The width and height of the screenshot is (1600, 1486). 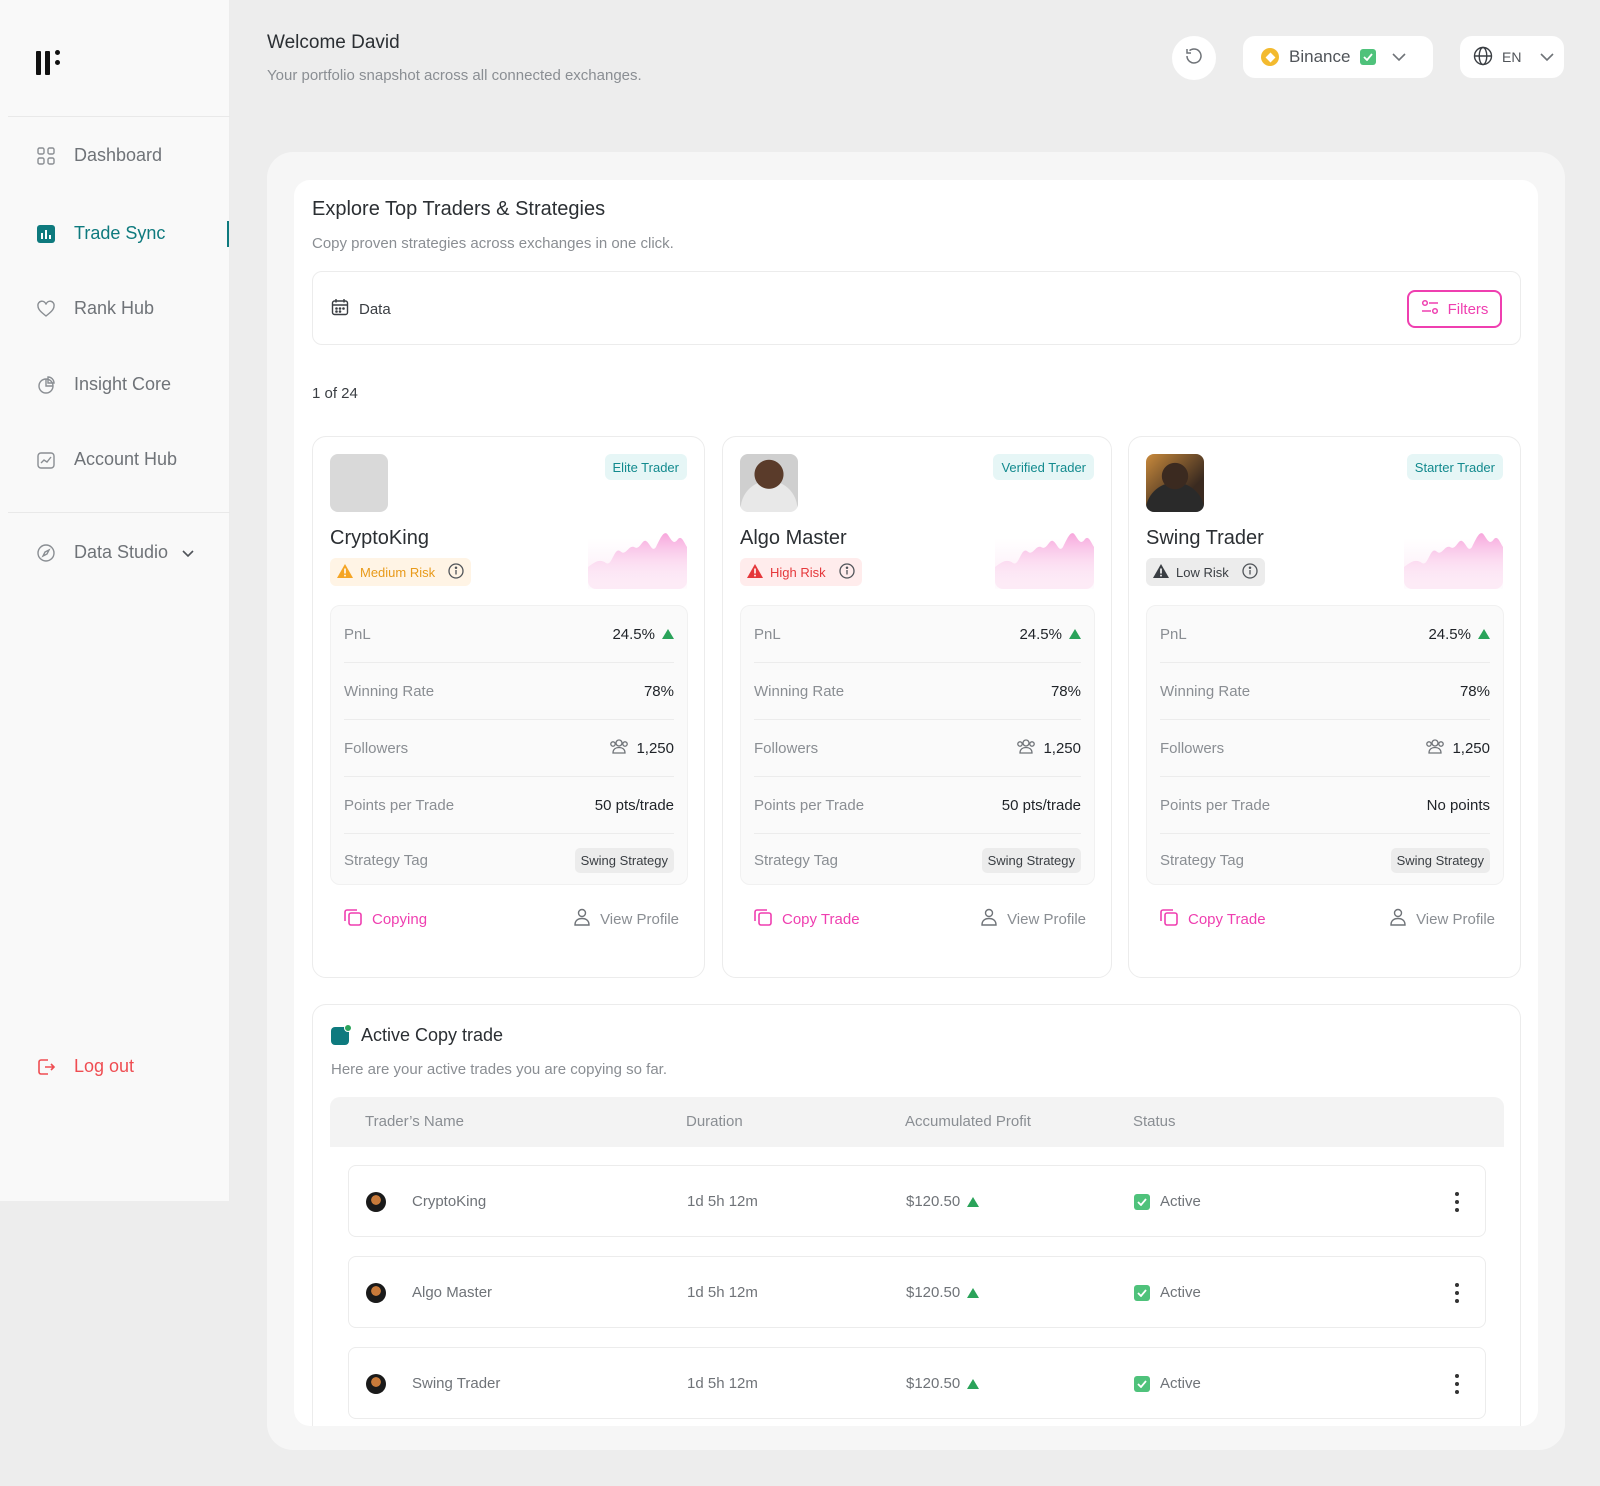 What do you see at coordinates (511, 919) in the screenshot?
I see `card-actions: Copying View Profile` at bounding box center [511, 919].